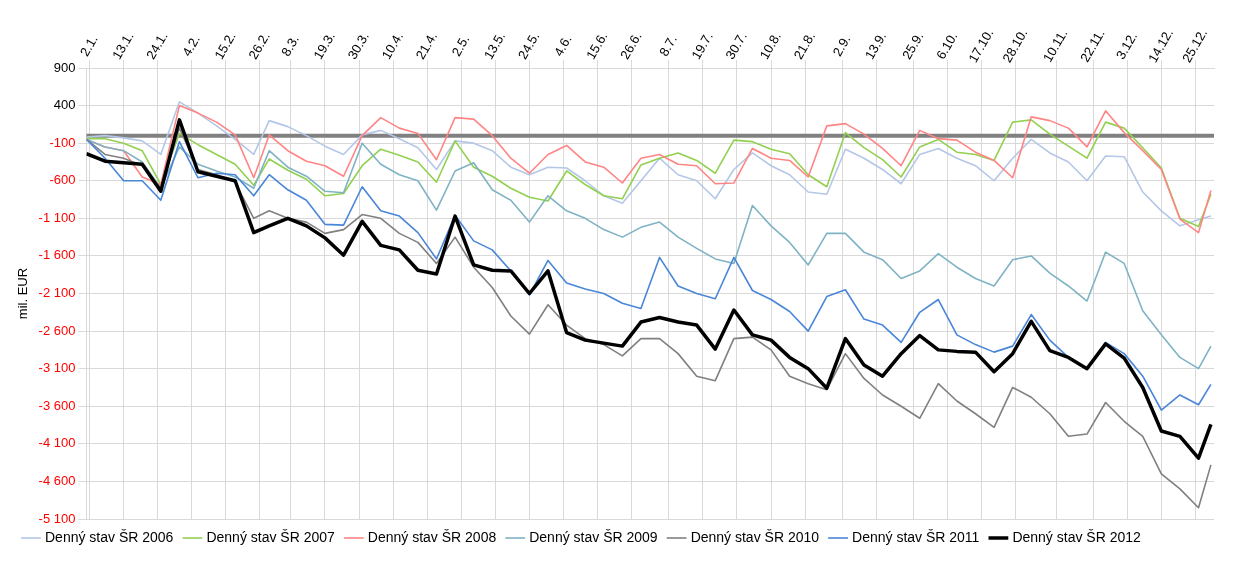 The width and height of the screenshot is (1236, 567). What do you see at coordinates (57, 330) in the screenshot?
I see `y-tick-label: -2 600` at bounding box center [57, 330].